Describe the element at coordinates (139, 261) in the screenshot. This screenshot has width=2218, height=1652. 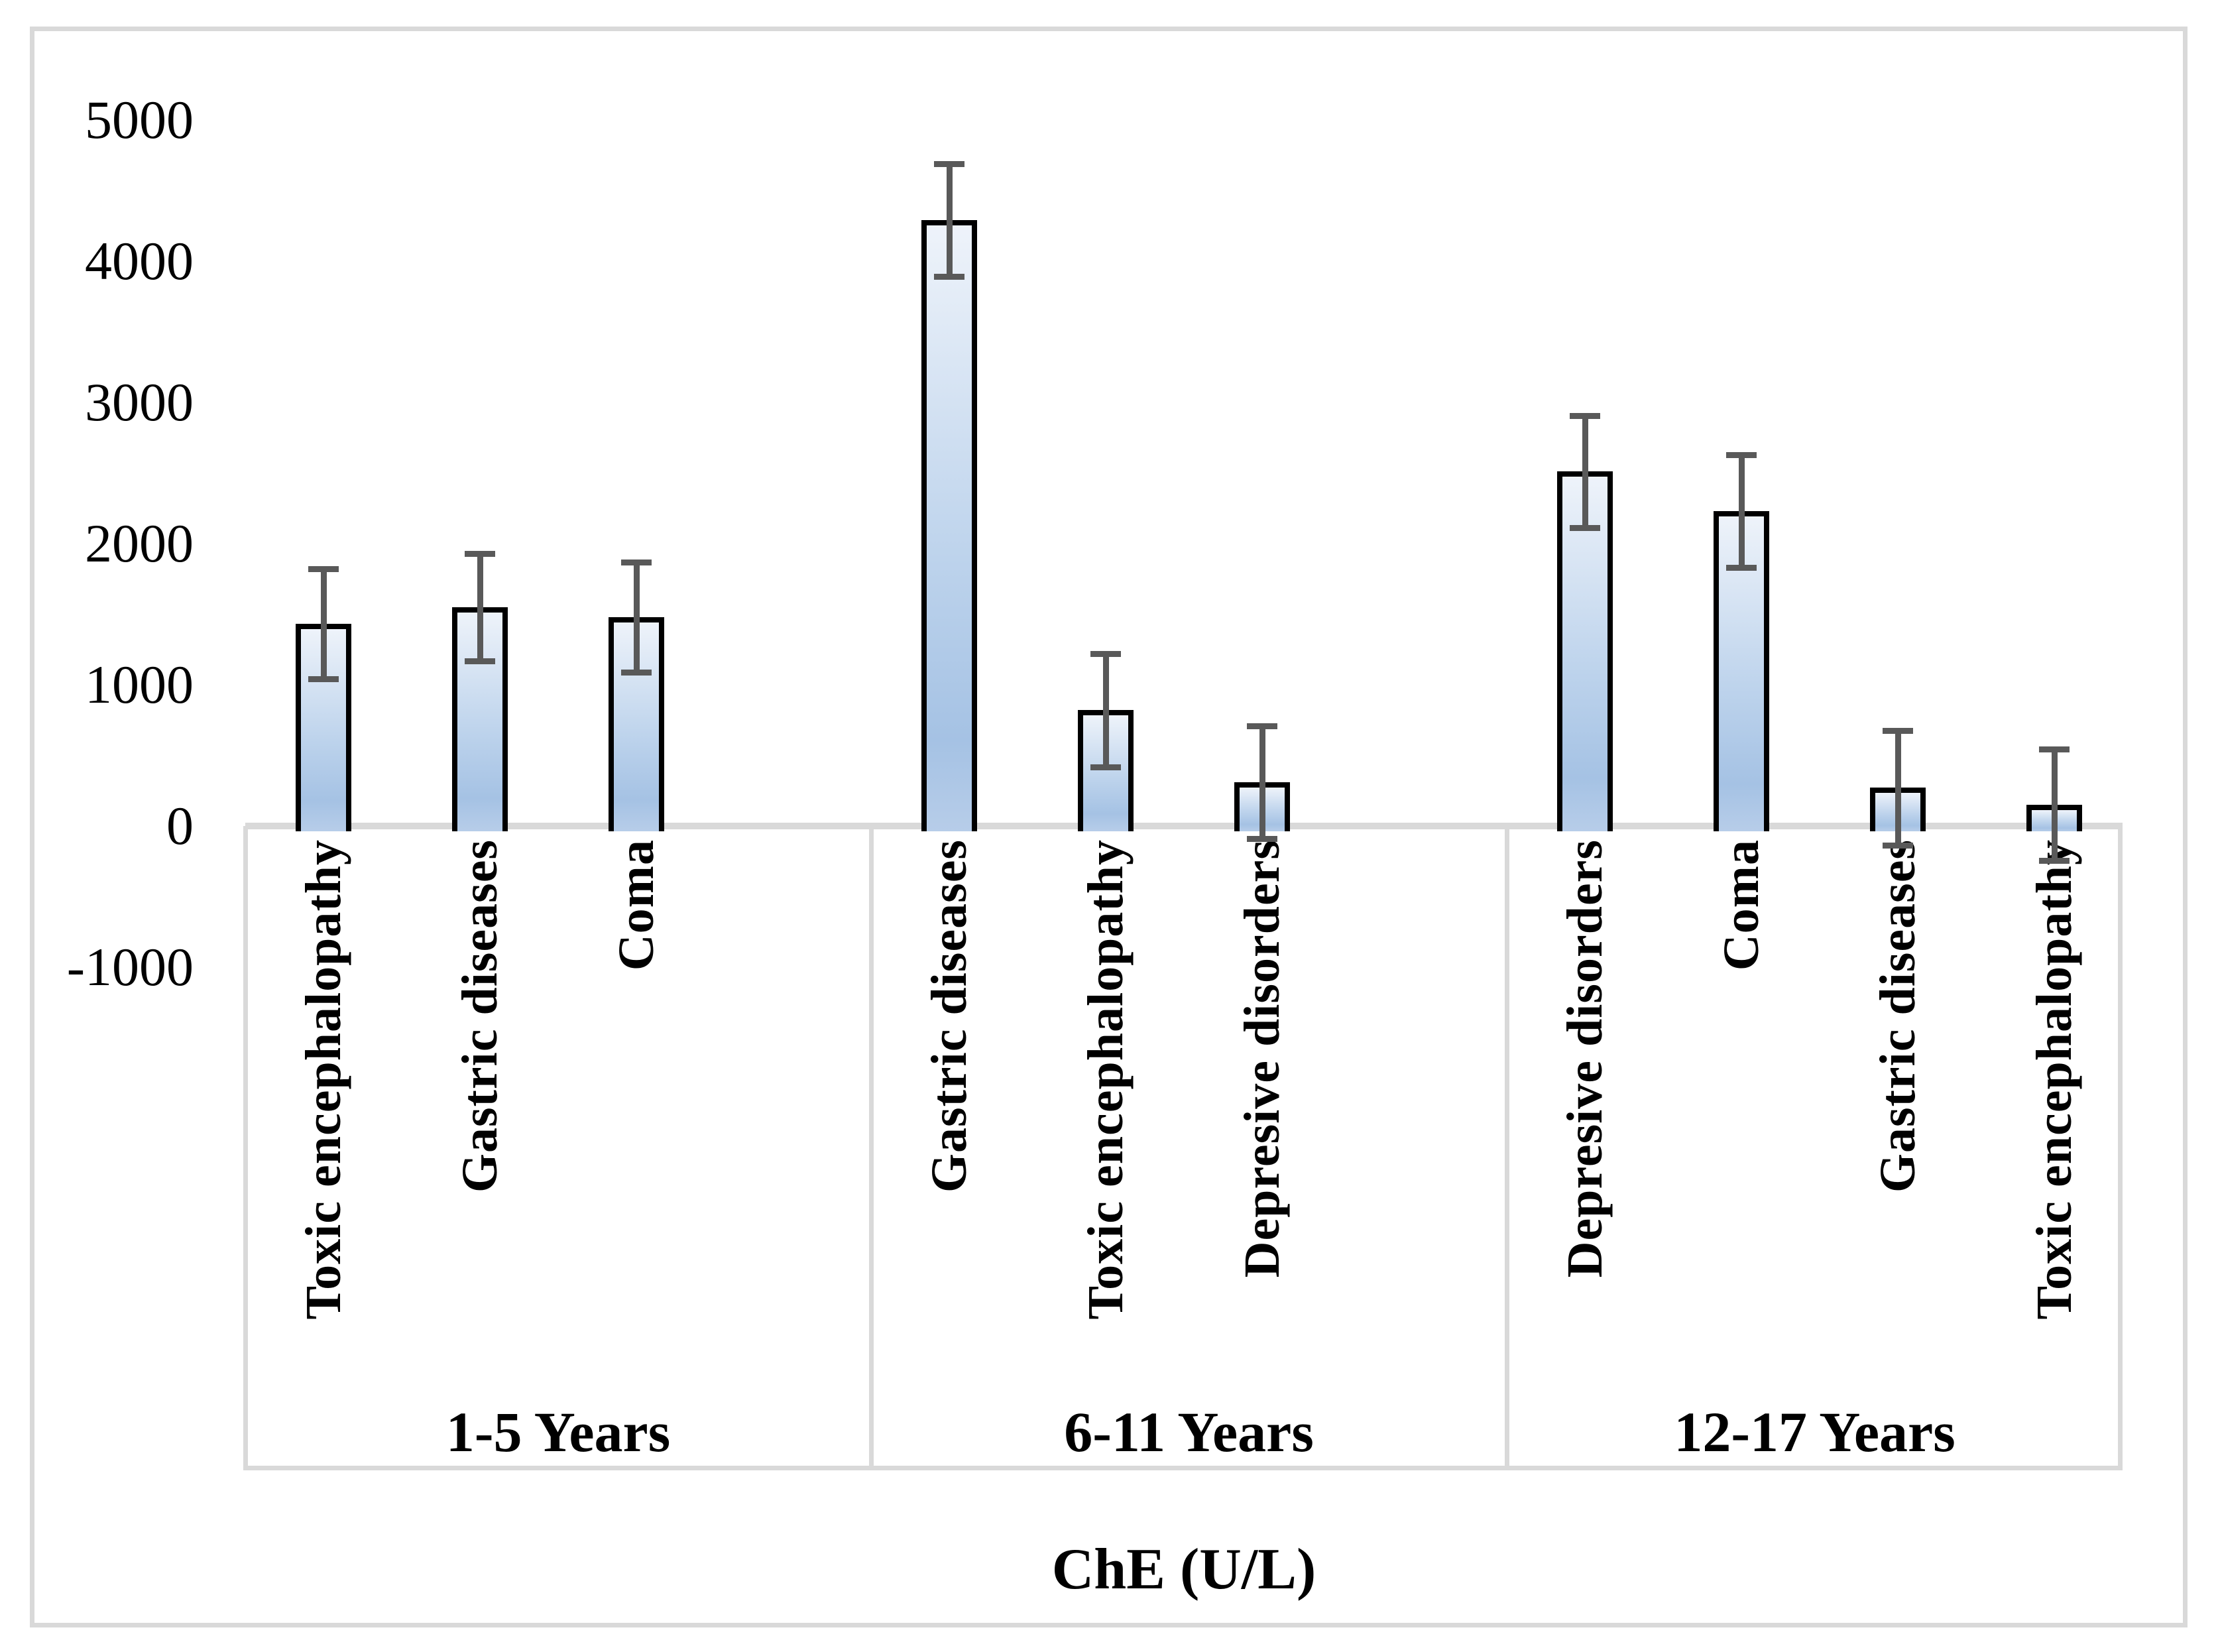
I see `y-axis-tick-label: 4000` at that location.